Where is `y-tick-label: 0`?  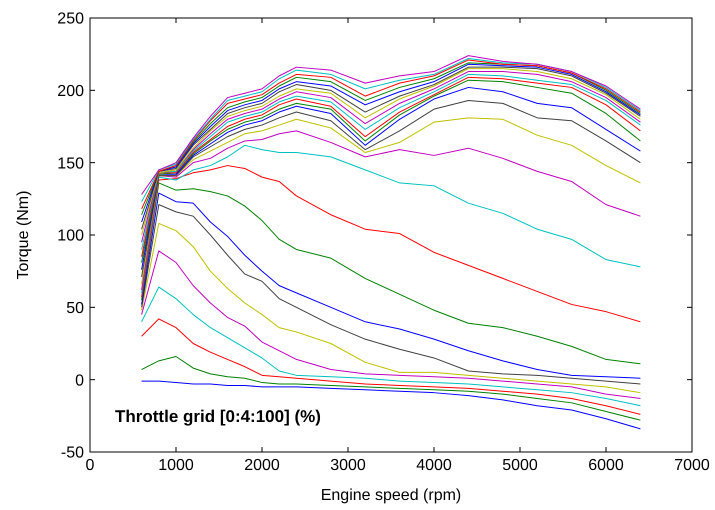 y-tick-label: 0 is located at coordinates (79, 381).